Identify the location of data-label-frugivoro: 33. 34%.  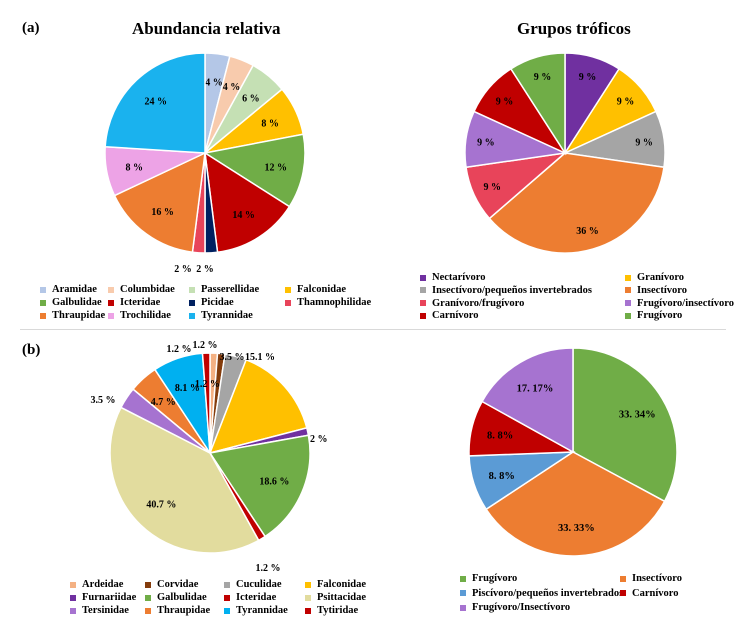
(637, 415).